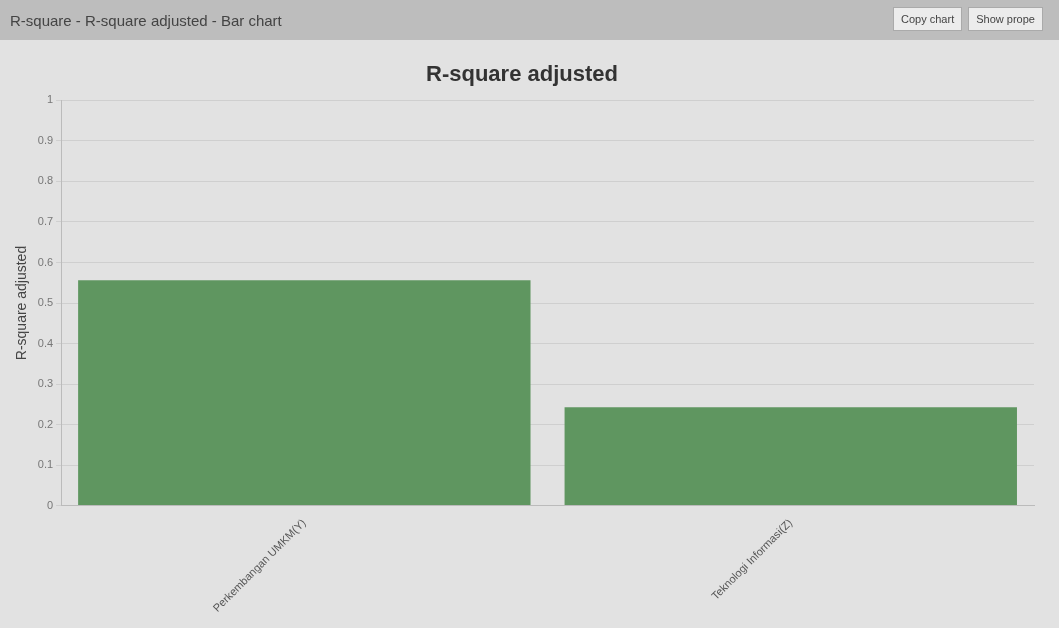 The height and width of the screenshot is (628, 1059). I want to click on y-tick-label: 0.3, so click(45, 383).